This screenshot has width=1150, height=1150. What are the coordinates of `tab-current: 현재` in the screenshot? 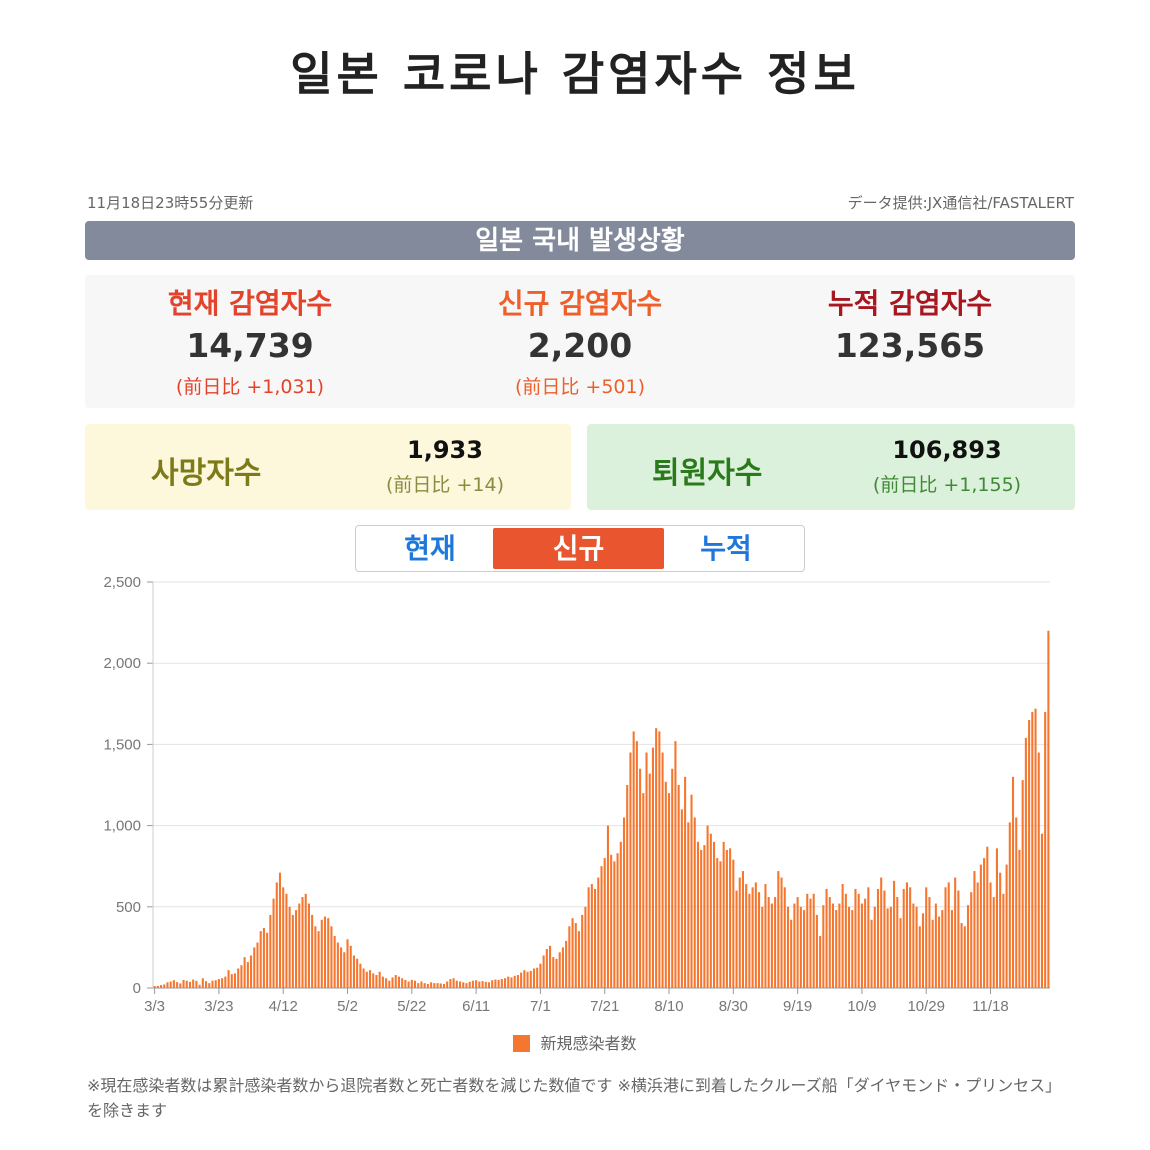 It's located at (430, 548).